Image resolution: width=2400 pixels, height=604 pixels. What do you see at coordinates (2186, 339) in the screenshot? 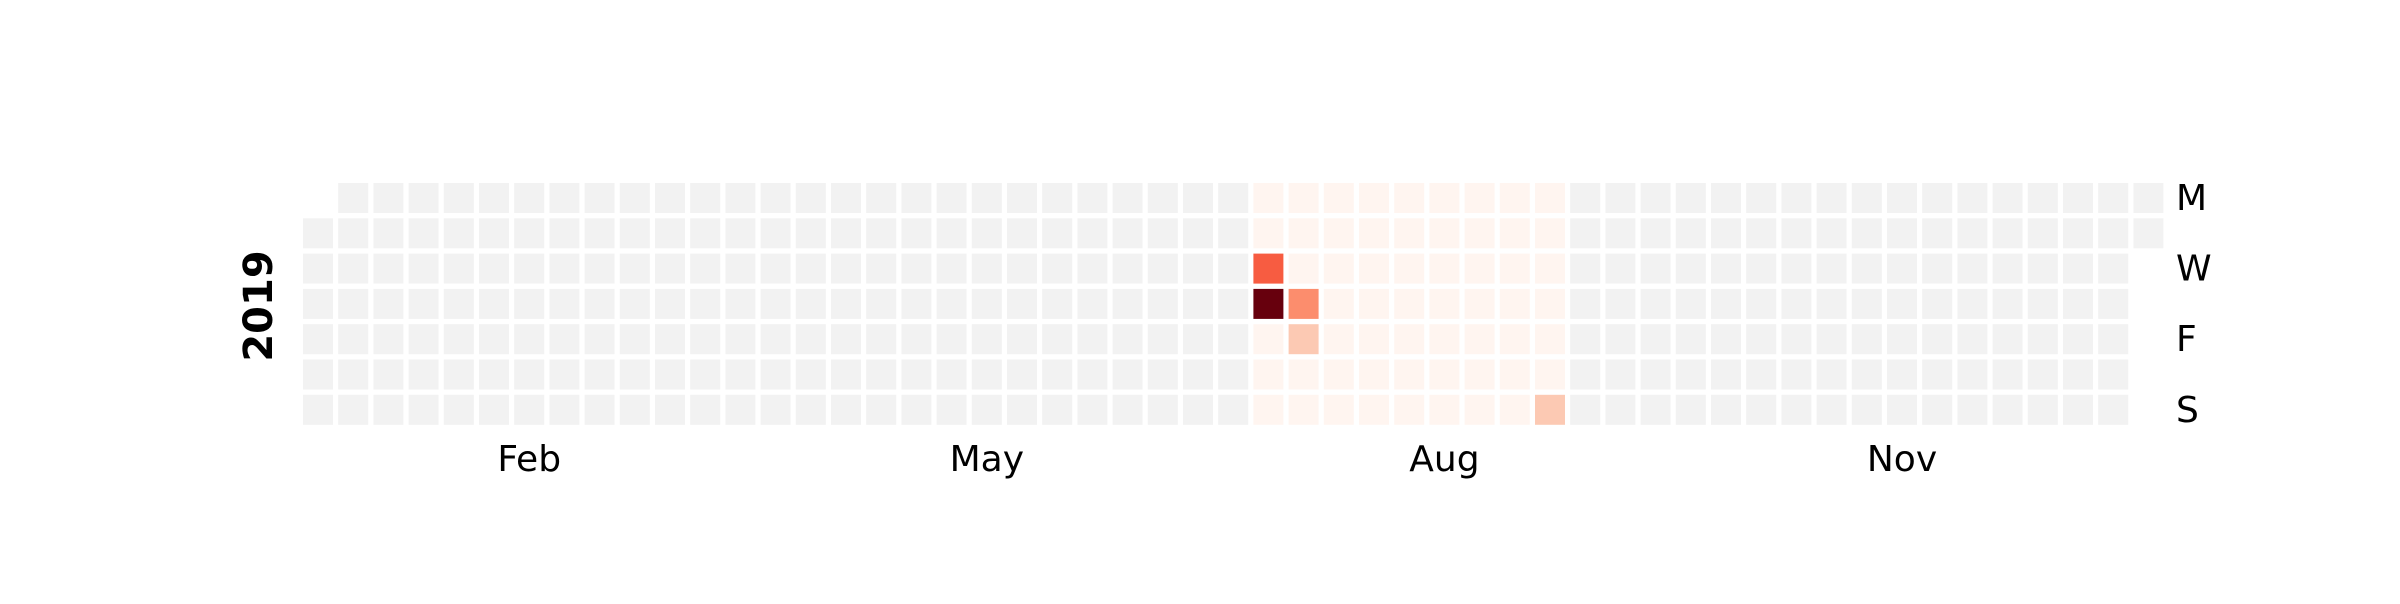
I see `weekday-label: F` at bounding box center [2186, 339].